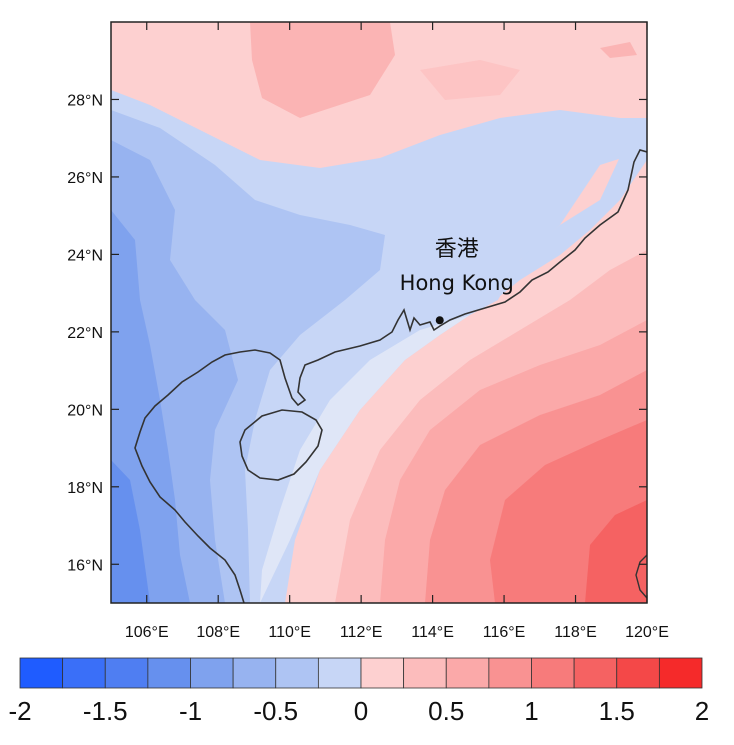 Image resolution: width=734 pixels, height=745 pixels. What do you see at coordinates (575, 632) in the screenshot?
I see `lon-tick-label: 118°E` at bounding box center [575, 632].